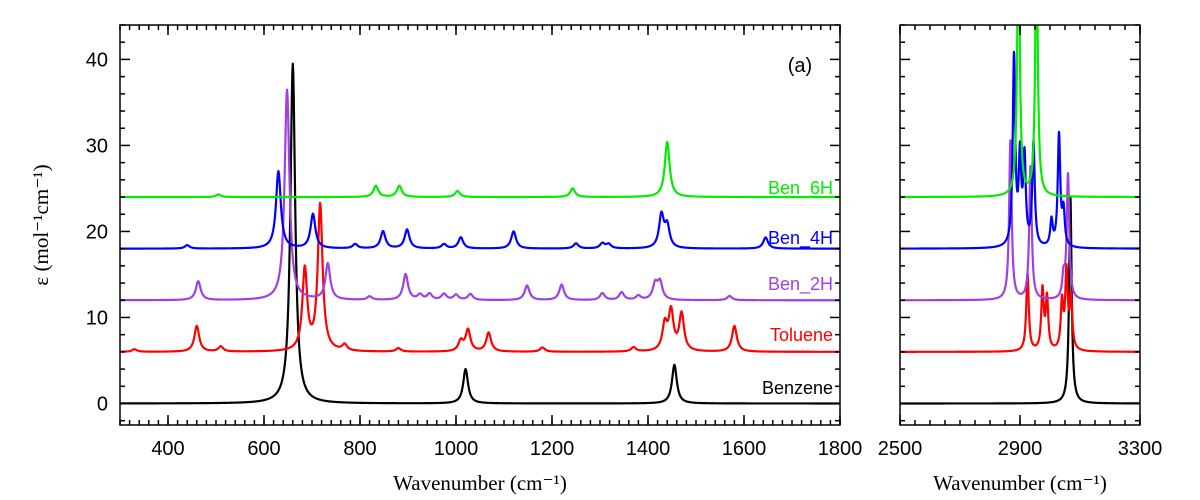 The image size is (1200, 500). What do you see at coordinates (840, 449) in the screenshot?
I see `x-tick-label: 1800` at bounding box center [840, 449].